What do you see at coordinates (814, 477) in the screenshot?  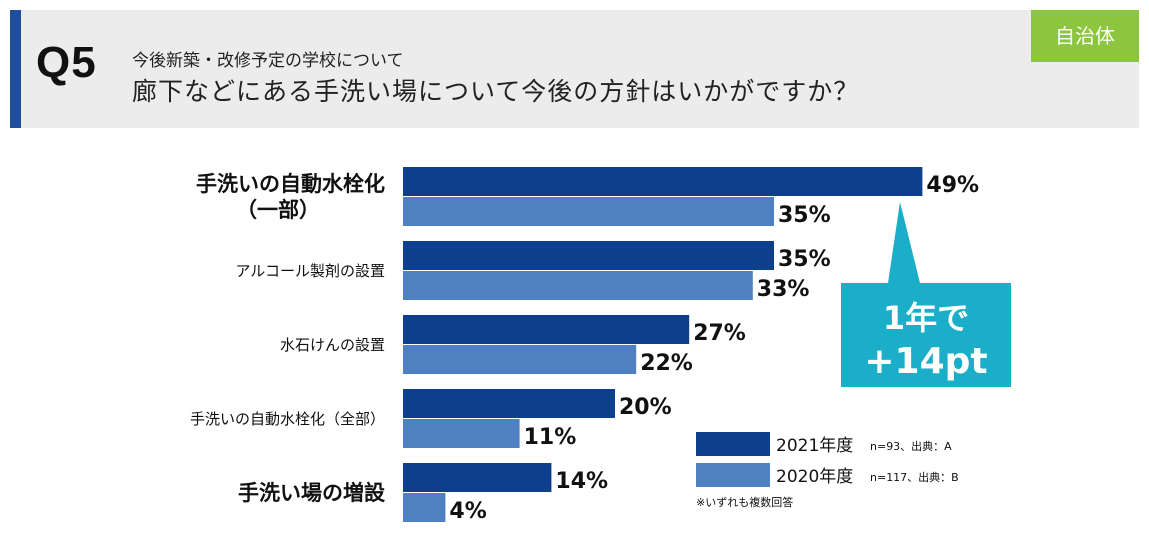 I see `legend-label: 2020年度` at bounding box center [814, 477].